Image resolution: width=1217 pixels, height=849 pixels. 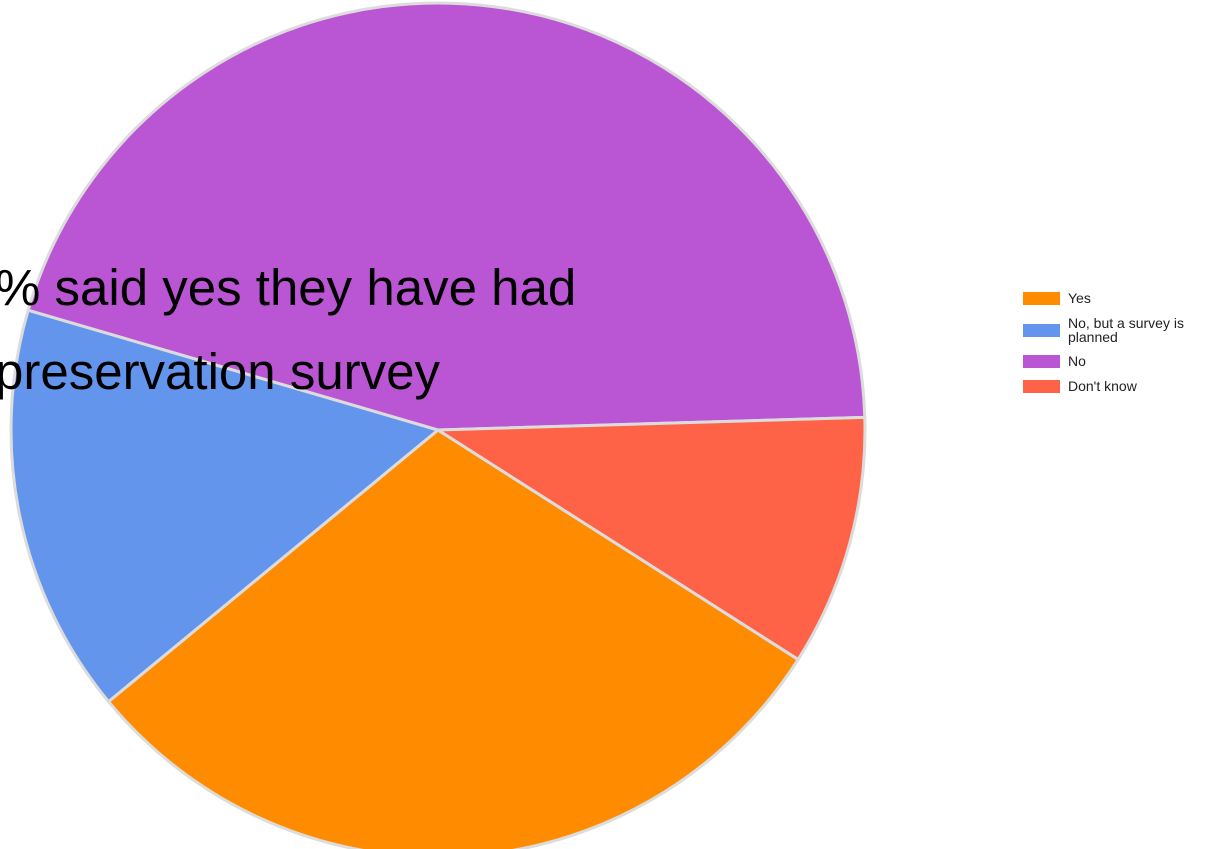 I want to click on legend-item-survey-planned: No, but a survey is planned, so click(x=1120, y=330).